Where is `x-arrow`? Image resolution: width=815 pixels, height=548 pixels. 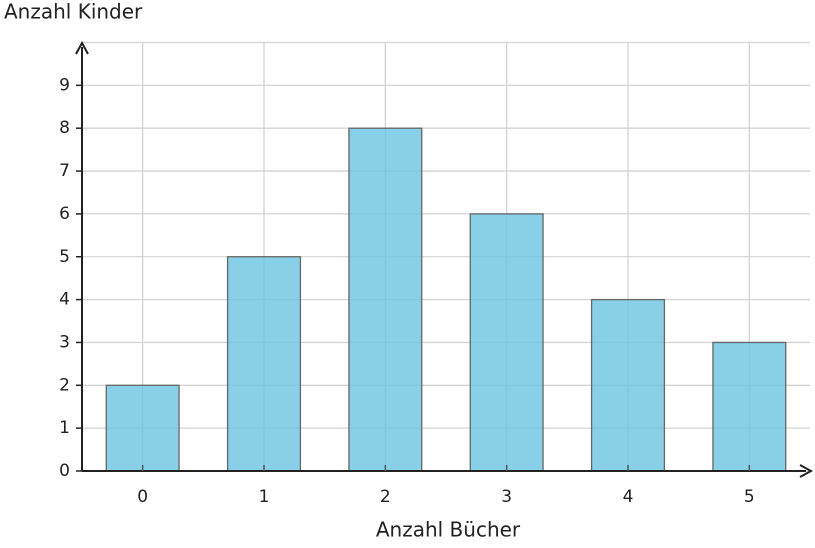
x-arrow is located at coordinates (806, 471).